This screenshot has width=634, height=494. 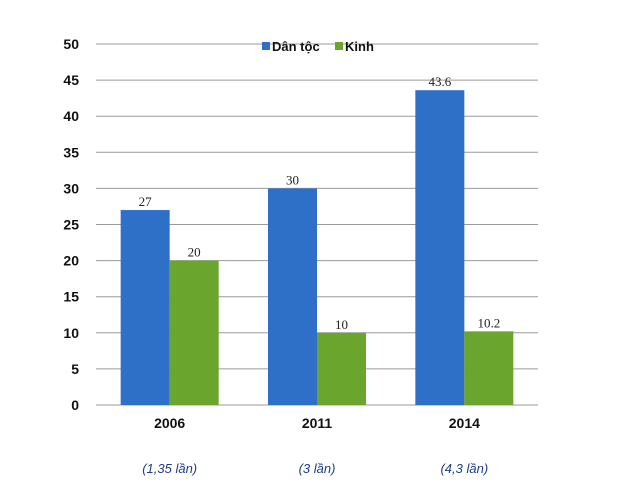 I want to click on y-axis-ticks: 0 5 10 15 20 25 30 35 40 45 50, so click(x=71, y=224).